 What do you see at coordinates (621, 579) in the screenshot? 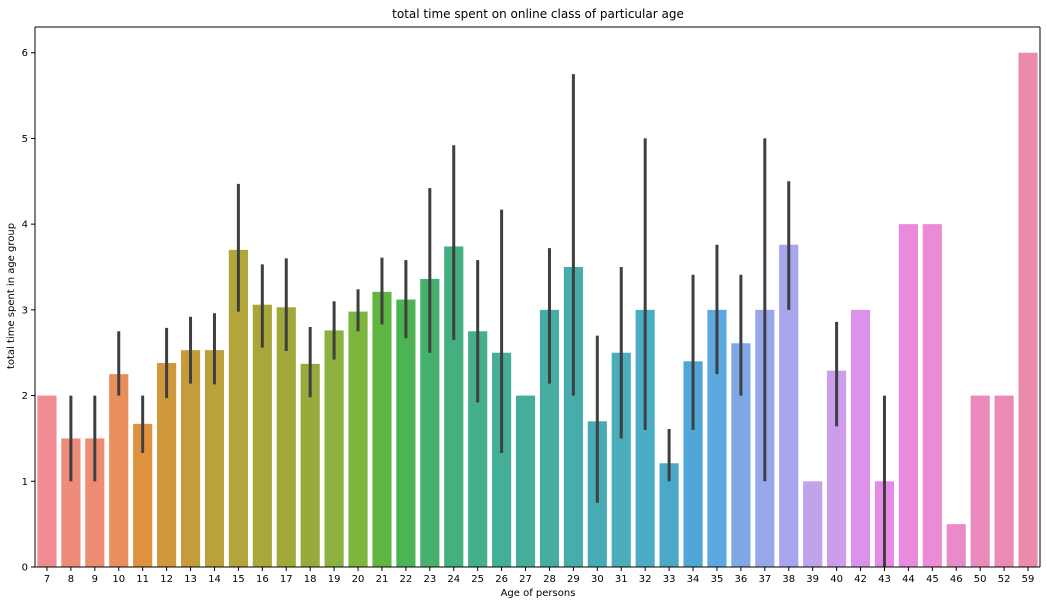
I see `x-tick-label-31: 31` at bounding box center [621, 579].